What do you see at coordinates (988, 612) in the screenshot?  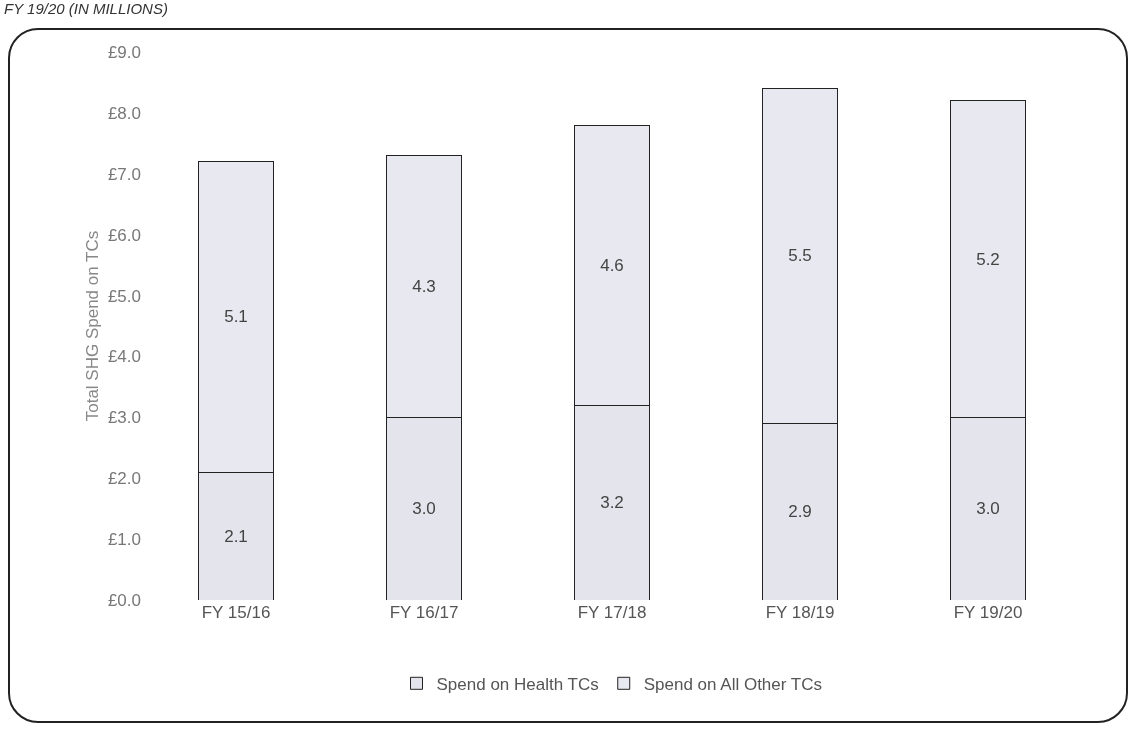 I see `x-tick-label: FY 19/20` at bounding box center [988, 612].